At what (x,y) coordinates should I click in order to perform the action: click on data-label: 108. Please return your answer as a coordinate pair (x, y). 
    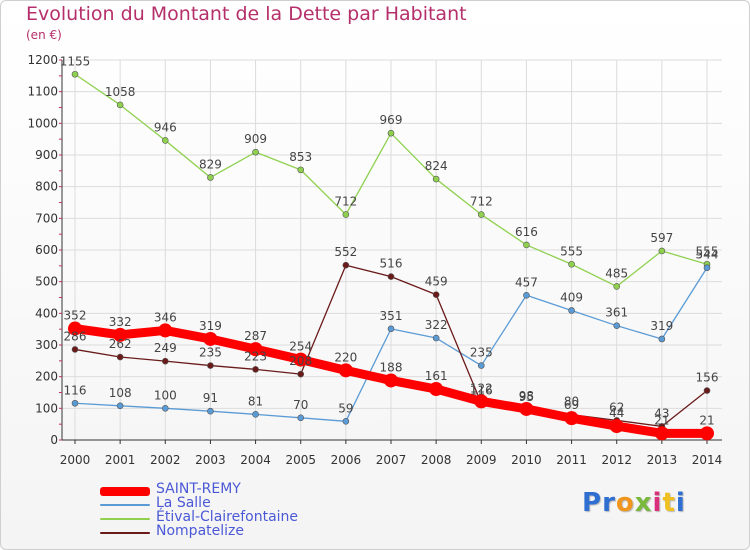
    Looking at the image, I should click on (120, 393).